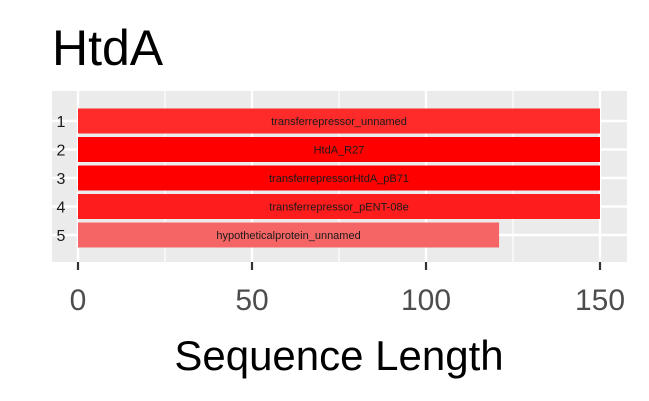 The height and width of the screenshot is (401, 649). I want to click on bar-label: transferrepressor_unnamed, so click(339, 122).